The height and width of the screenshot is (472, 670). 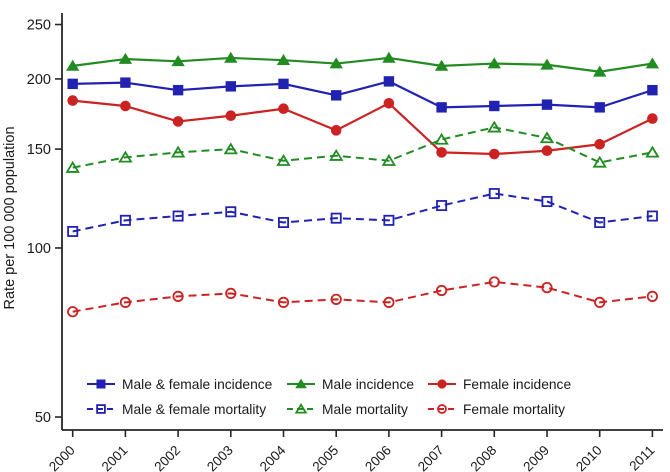 I want to click on series-male-female-incidence, so click(x=362, y=94).